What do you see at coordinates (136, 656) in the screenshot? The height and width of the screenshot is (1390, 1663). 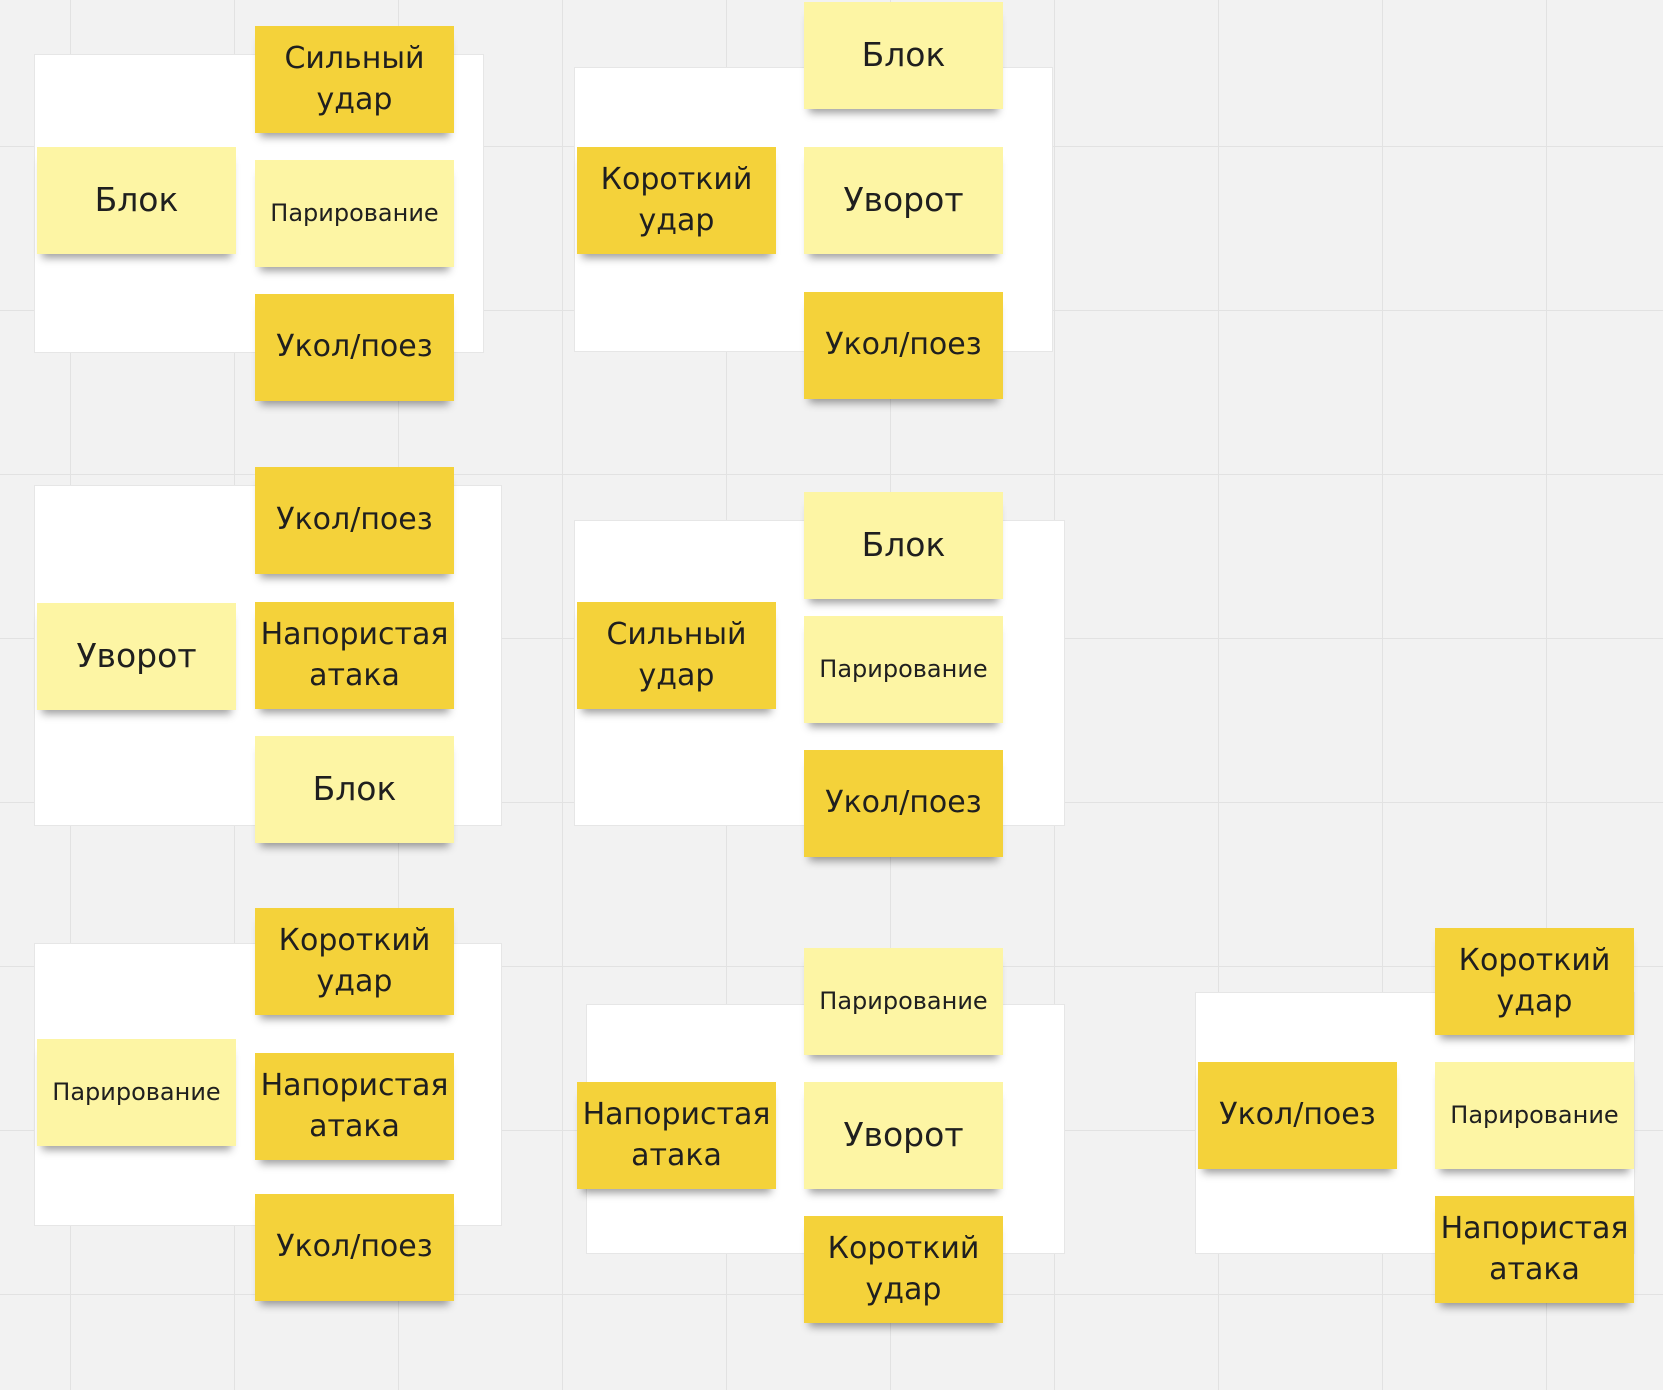 I see `sticky-note-source-3: Уворот` at bounding box center [136, 656].